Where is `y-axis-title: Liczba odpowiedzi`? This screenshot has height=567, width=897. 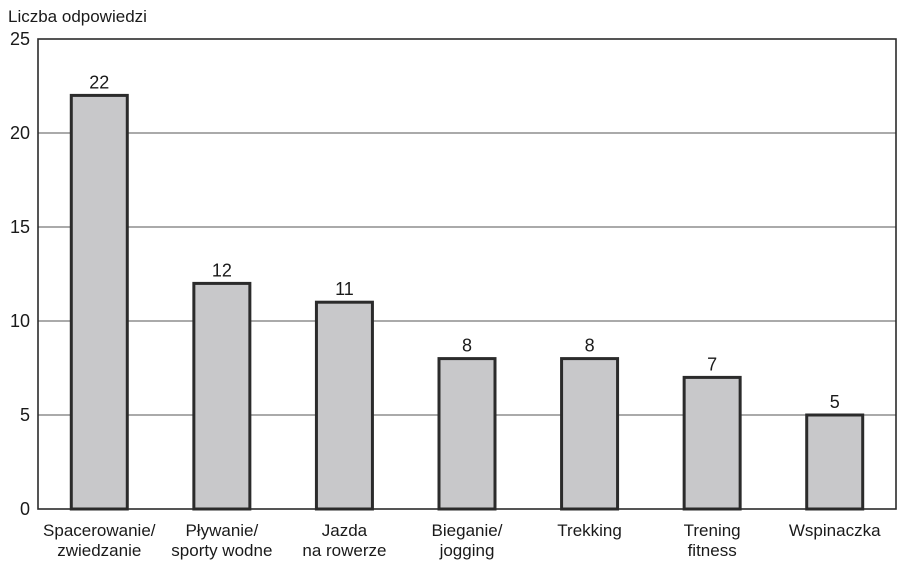 y-axis-title: Liczba odpowiedzi is located at coordinates (77, 16).